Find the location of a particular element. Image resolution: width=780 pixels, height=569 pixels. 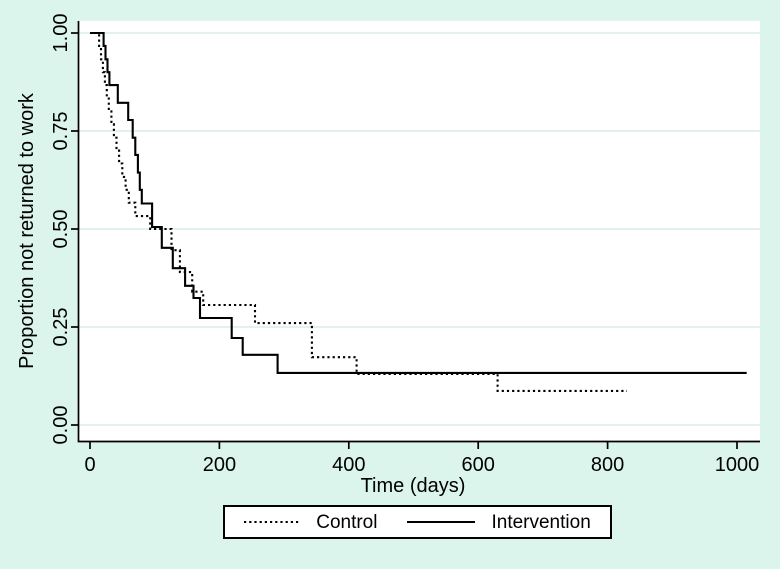

x-axis-title: Time (days) is located at coordinates (413, 486).